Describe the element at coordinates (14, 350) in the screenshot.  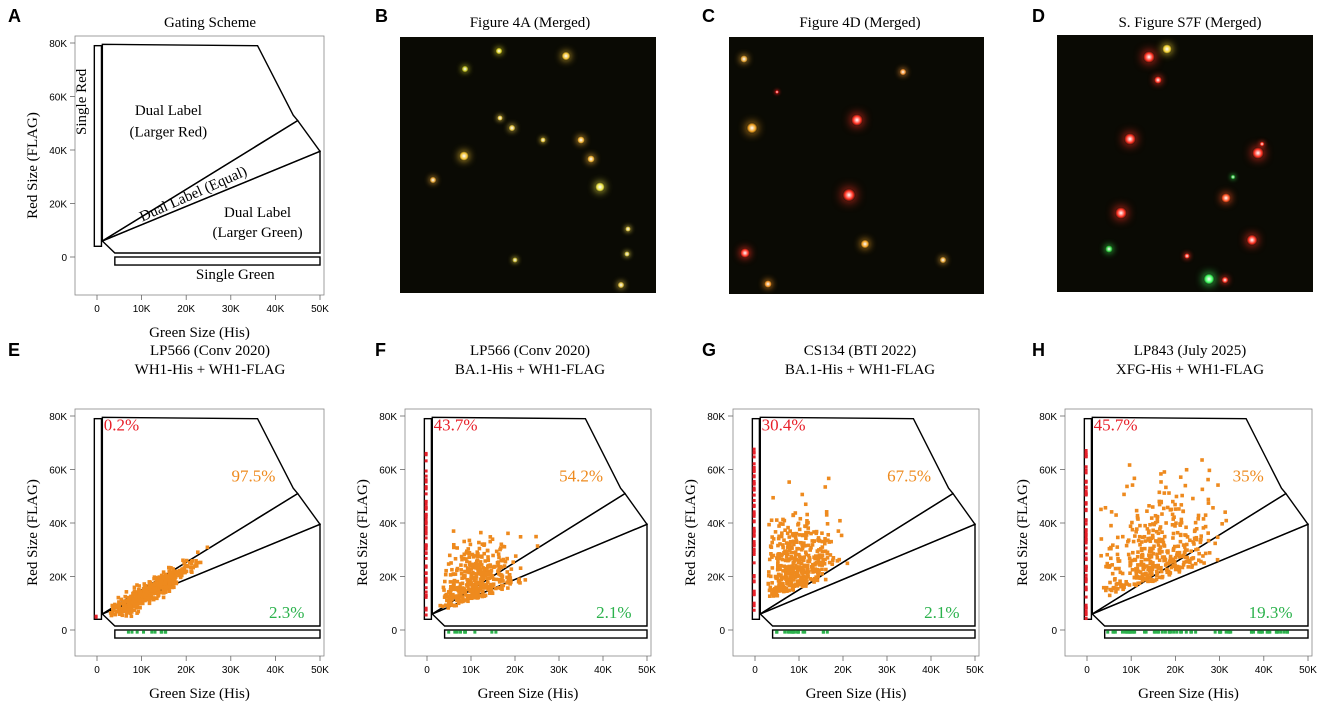
I see `panel-letter-e: E` at that location.